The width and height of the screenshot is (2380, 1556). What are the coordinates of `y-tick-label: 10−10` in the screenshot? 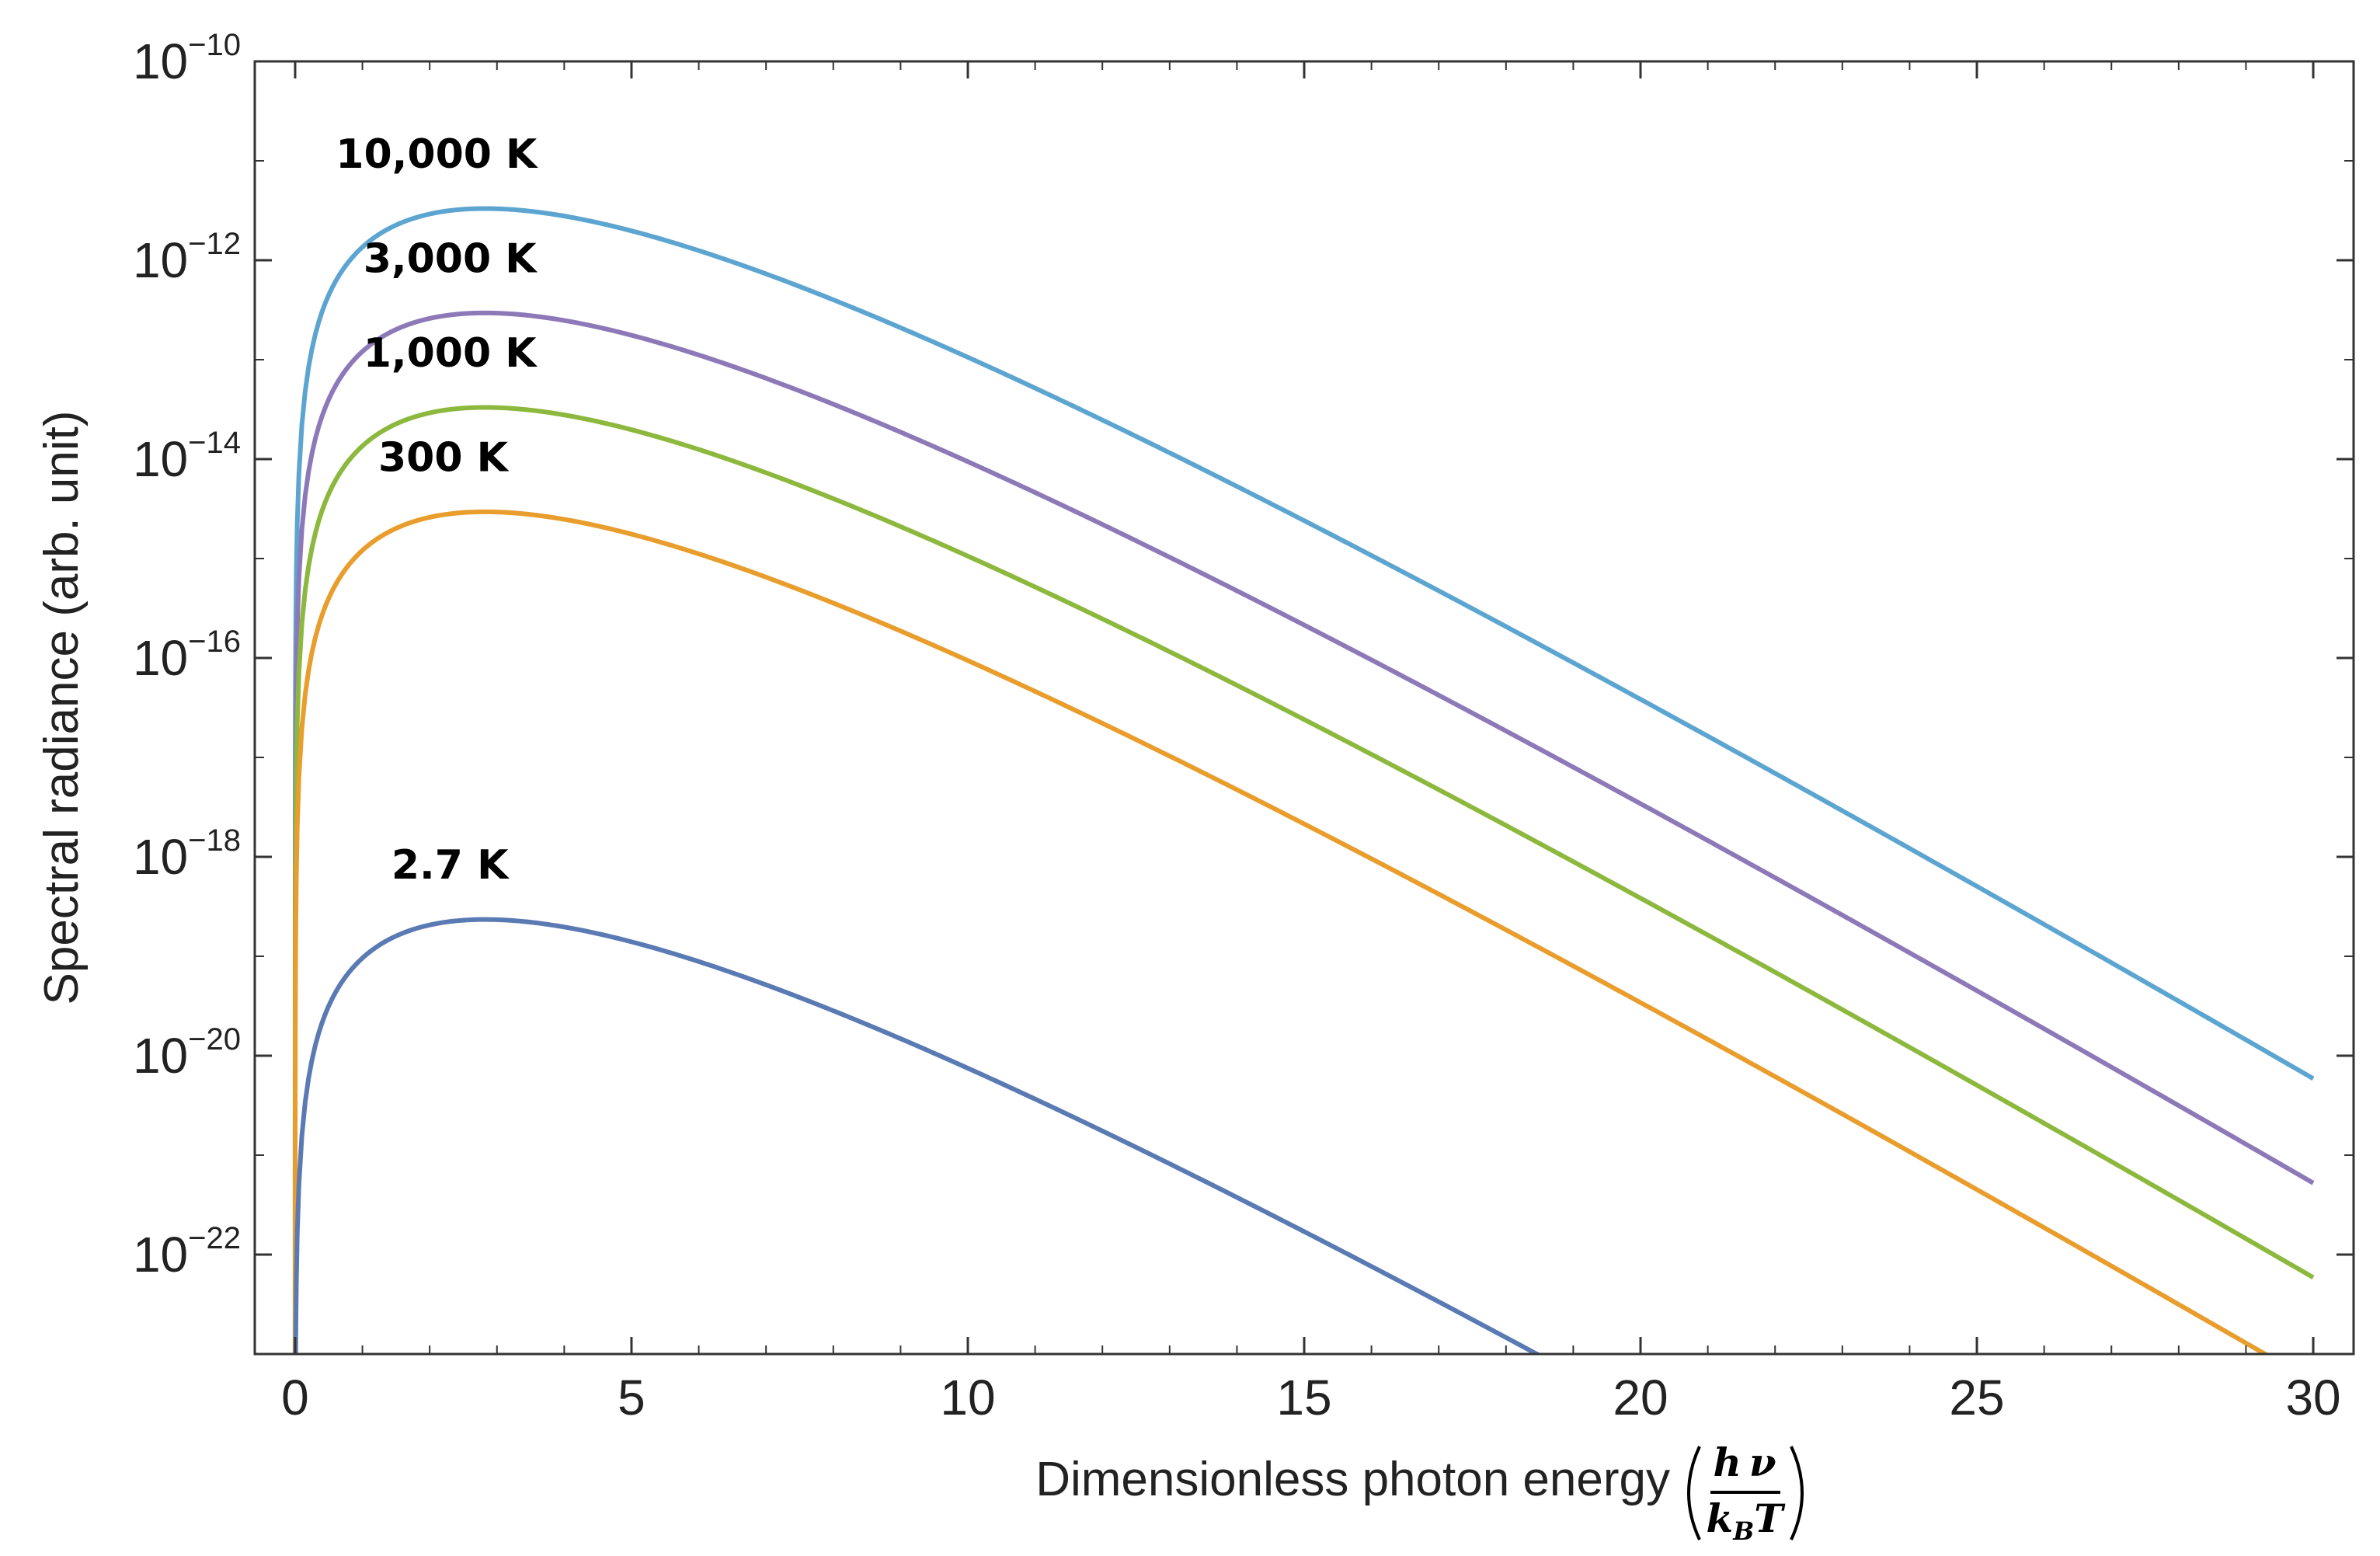 It's located at (187, 59).